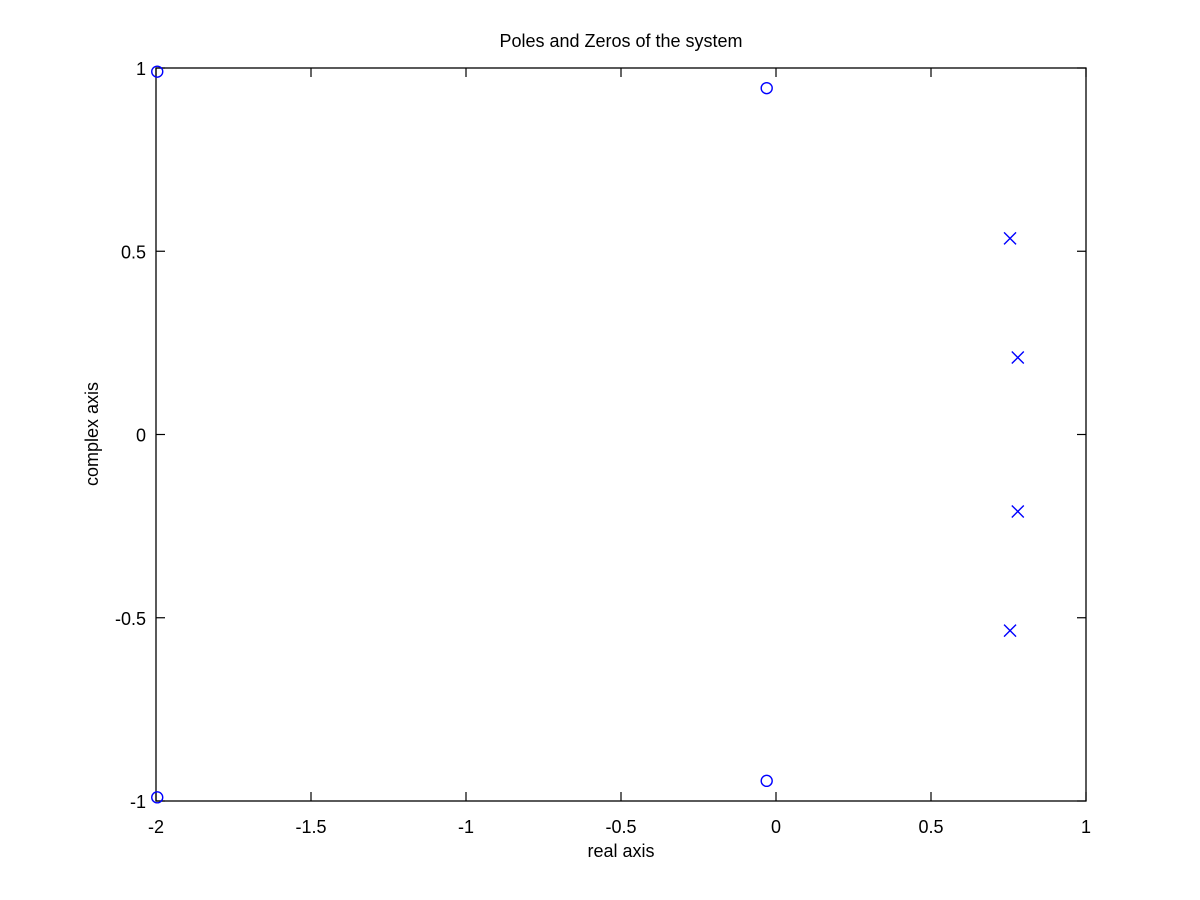 This screenshot has width=1200, height=900. Describe the element at coordinates (776, 827) in the screenshot. I see `x-tick-label: 0` at that location.